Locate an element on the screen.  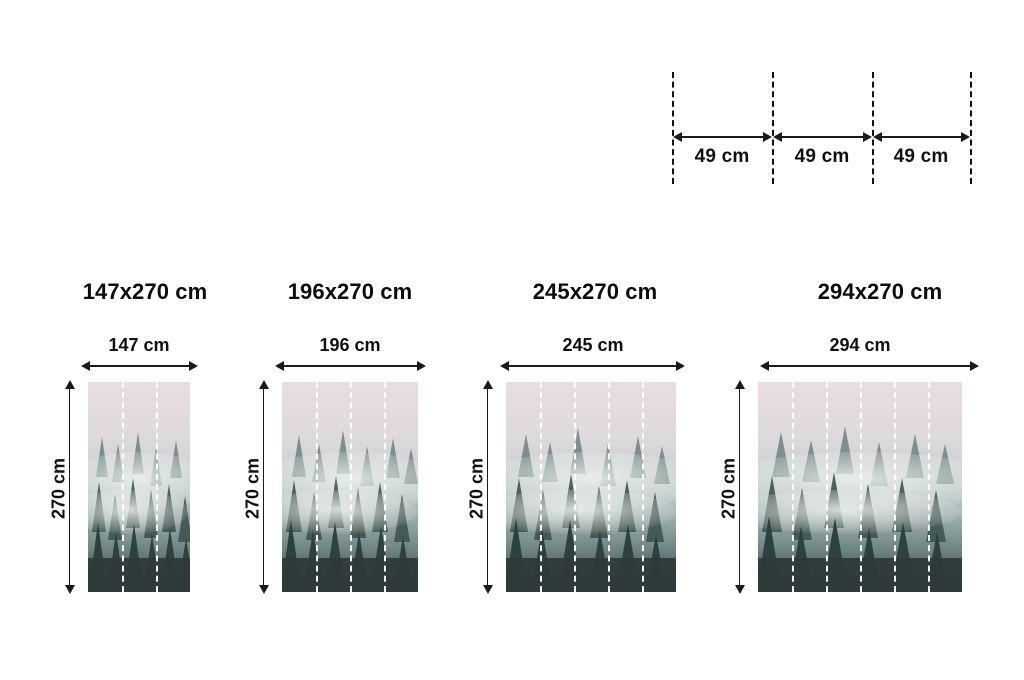
size-option-3-title: 245x270 cm is located at coordinates (595, 291).